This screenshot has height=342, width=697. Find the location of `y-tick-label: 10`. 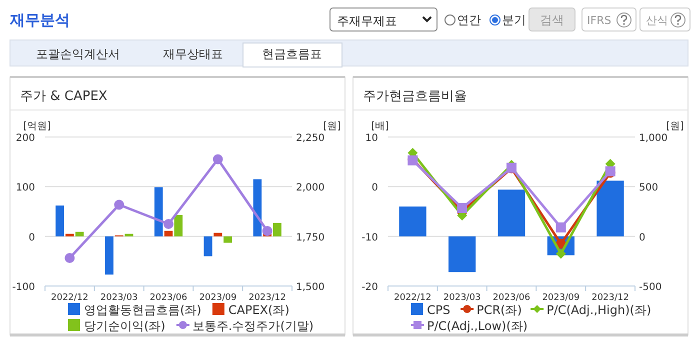

y-tick-label: 10 is located at coordinates (371, 138).